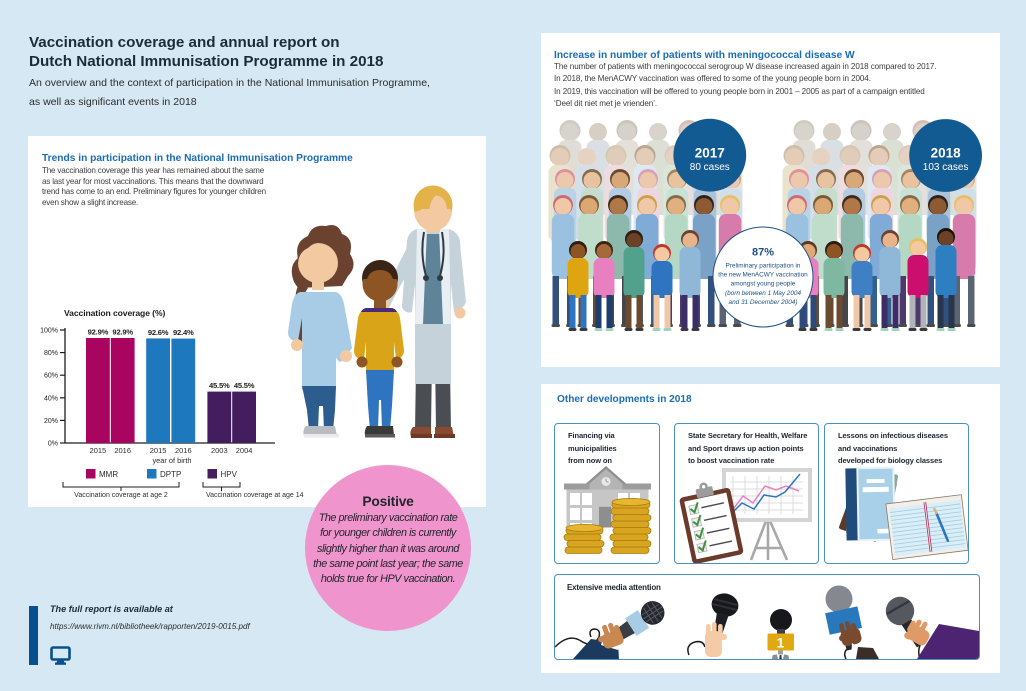  Describe the element at coordinates (763, 302) in the screenshot. I see `svg-text: and 31 December 2004)` at that location.